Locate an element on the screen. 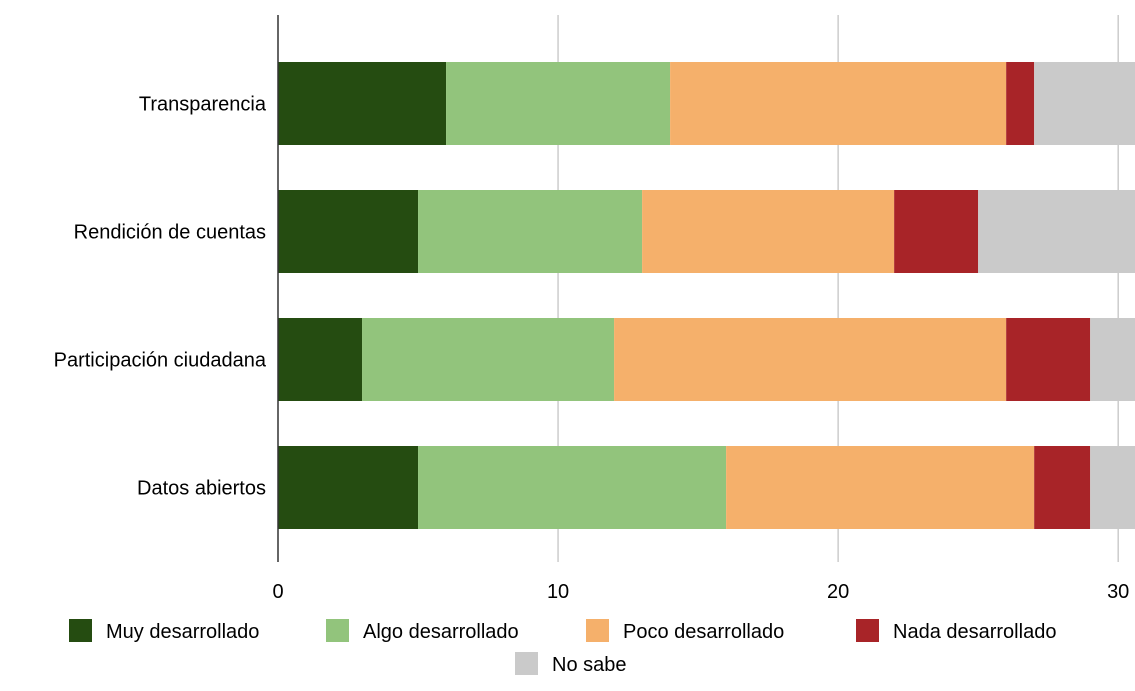 The height and width of the screenshot is (691, 1135). x-tick-label: 0 is located at coordinates (277, 592).